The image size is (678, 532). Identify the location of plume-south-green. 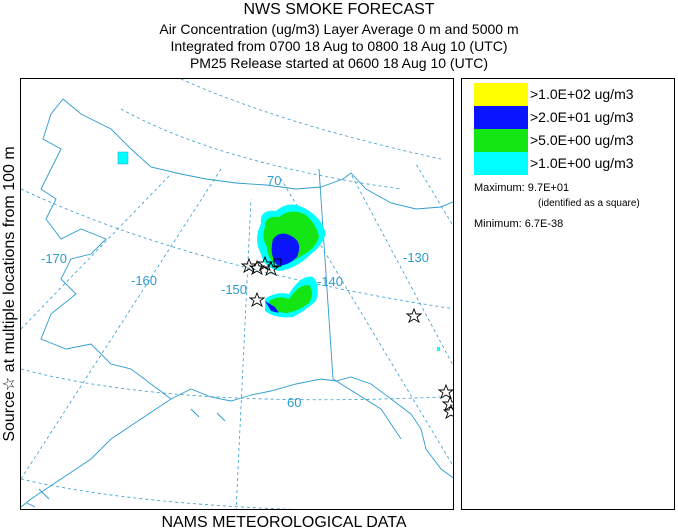
(290, 298).